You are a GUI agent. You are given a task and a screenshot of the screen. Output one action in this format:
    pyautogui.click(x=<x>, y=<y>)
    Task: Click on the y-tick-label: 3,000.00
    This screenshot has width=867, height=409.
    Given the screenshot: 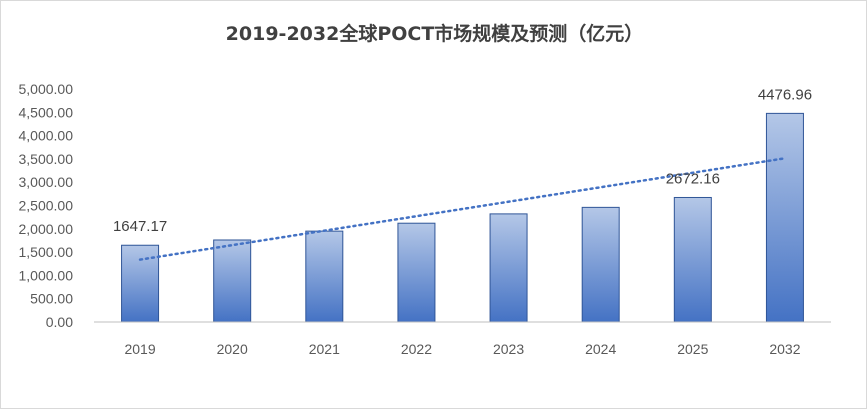 What is the action you would take?
    pyautogui.click(x=46, y=182)
    